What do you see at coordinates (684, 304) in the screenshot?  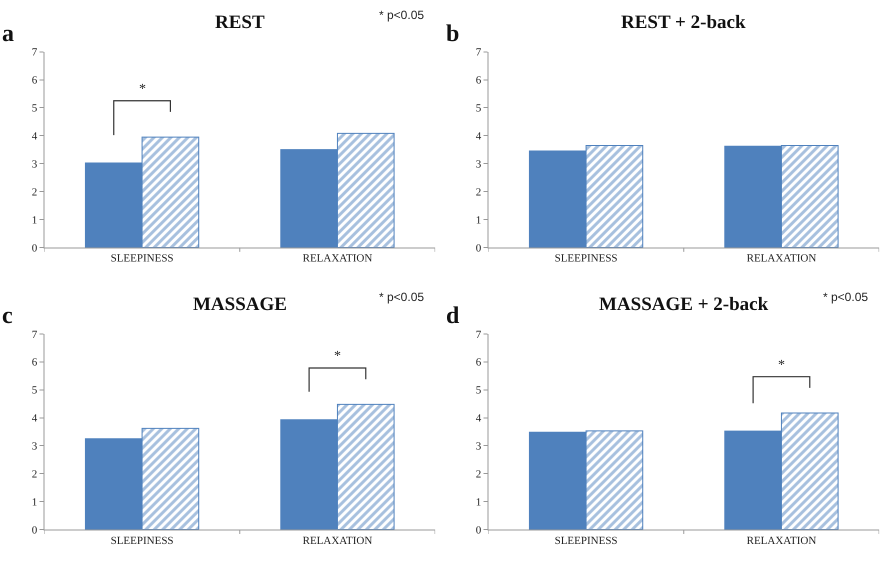 I see `chart-title: MASSAGE + 2-back` at bounding box center [684, 304].